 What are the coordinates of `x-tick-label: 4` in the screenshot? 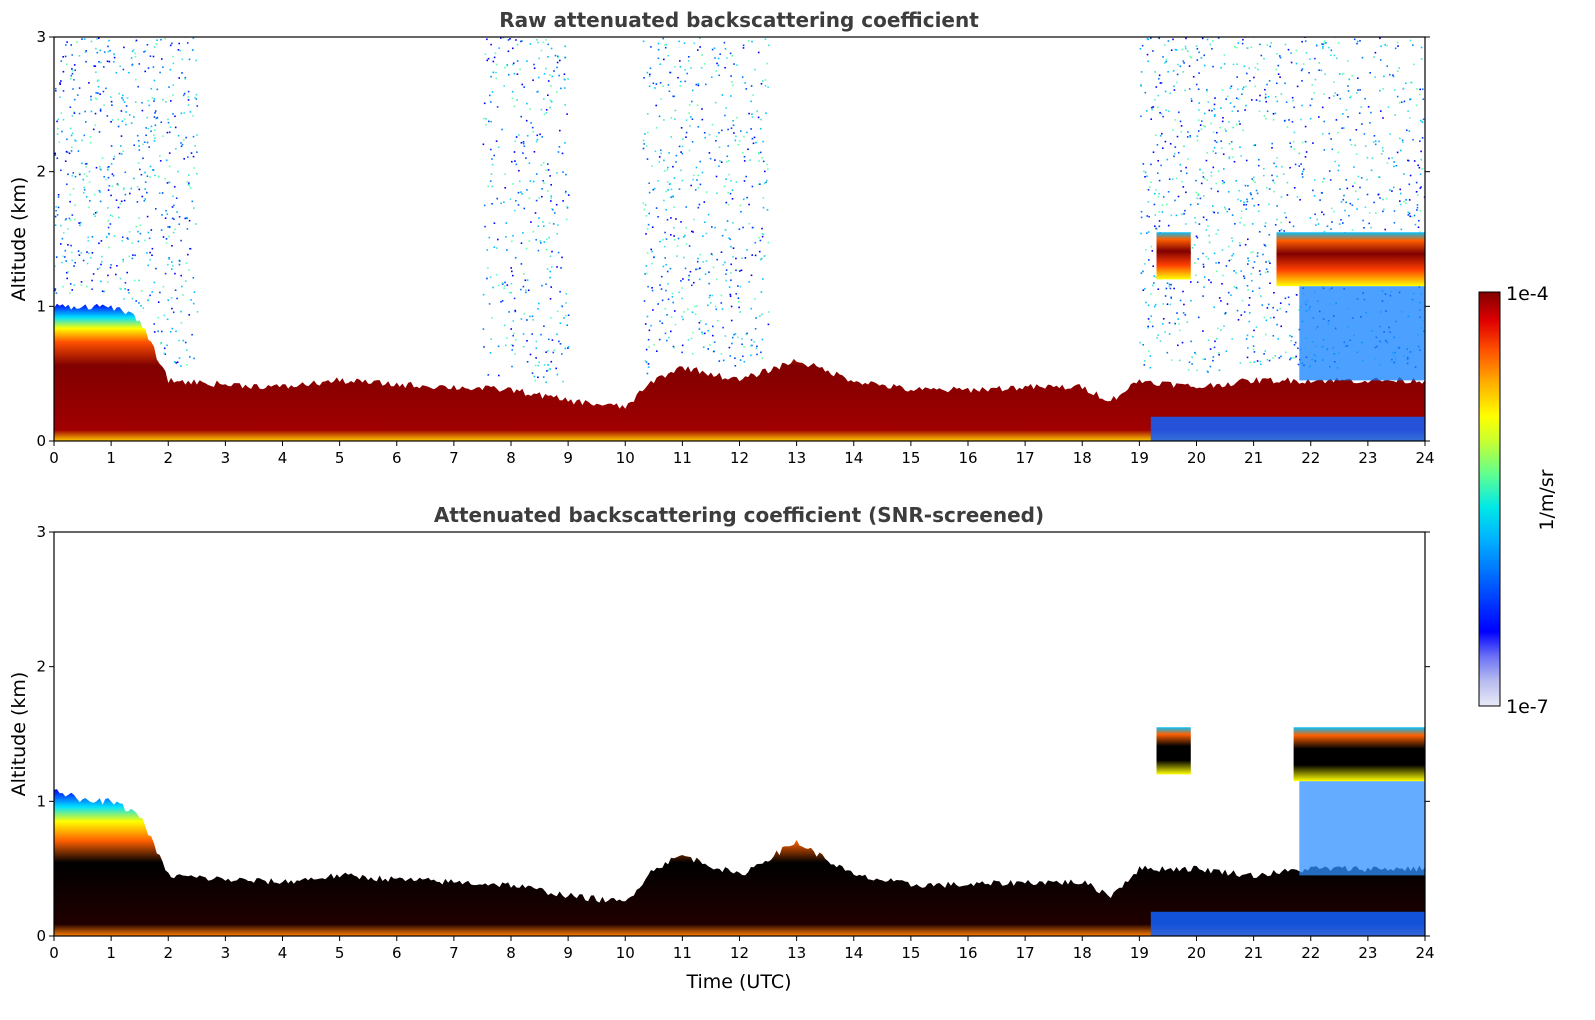 It's located at (283, 458).